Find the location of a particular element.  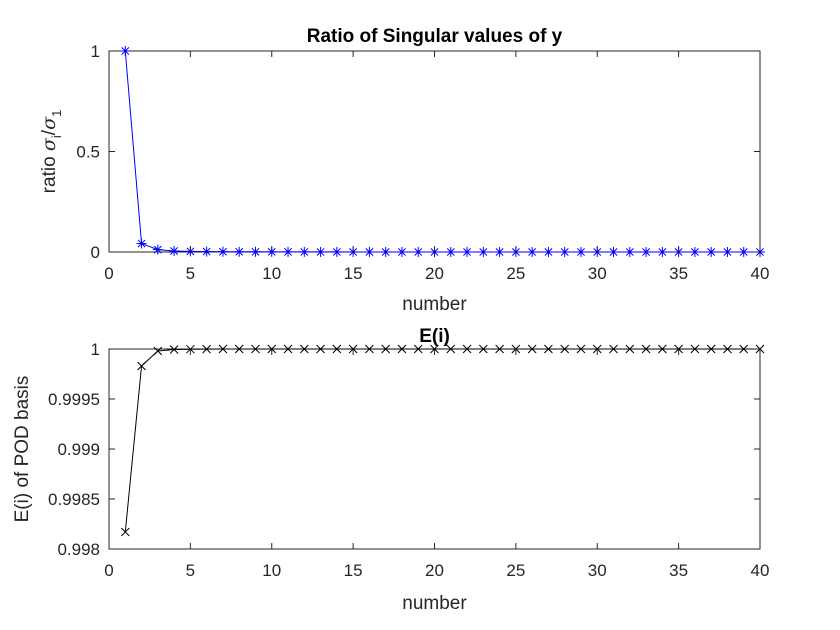

top-xtick-label: 25 is located at coordinates (515, 273).